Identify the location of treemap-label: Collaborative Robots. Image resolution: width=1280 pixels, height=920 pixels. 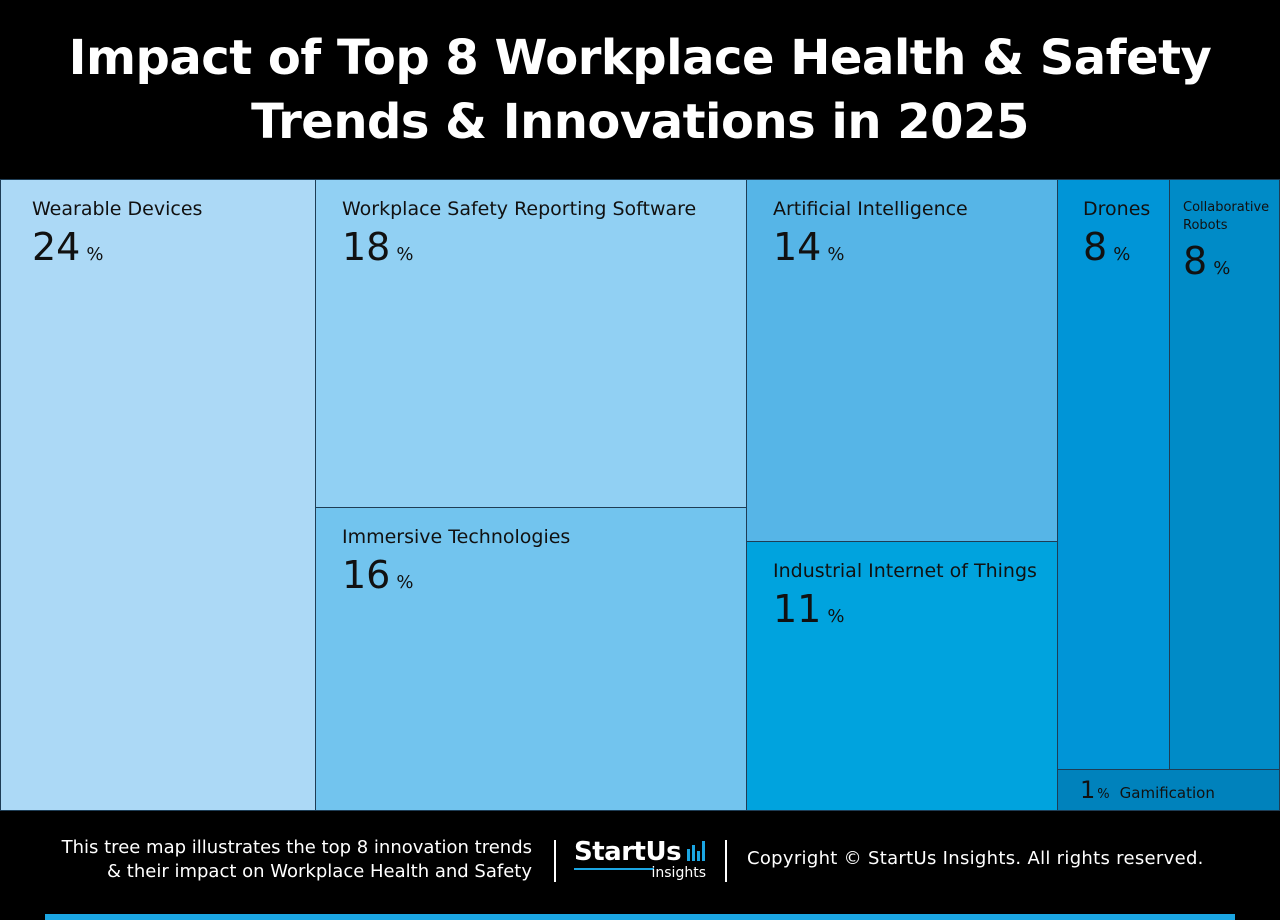
(1226, 216).